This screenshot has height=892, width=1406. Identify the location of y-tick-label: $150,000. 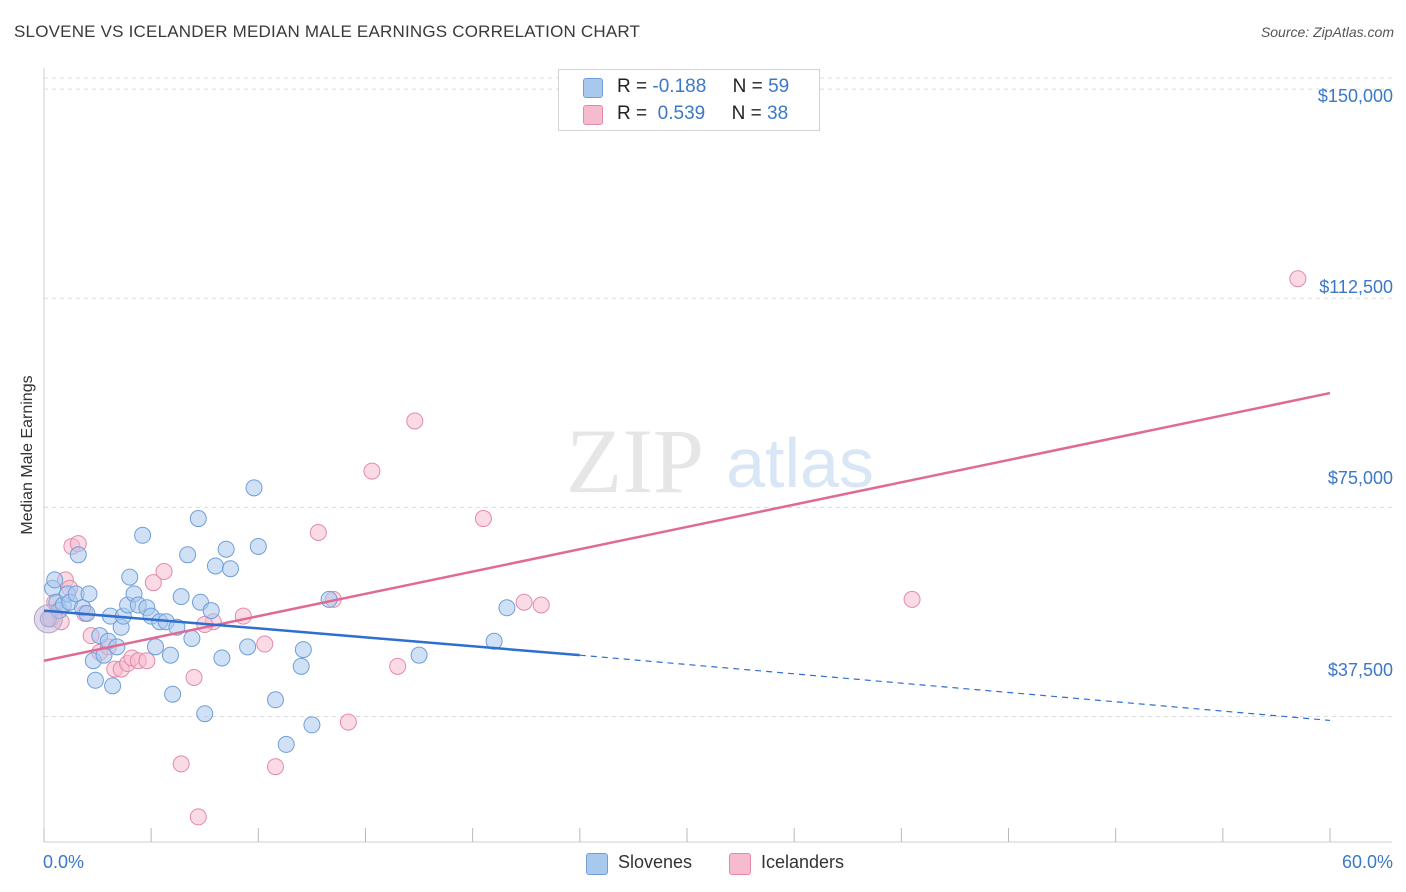
(1355, 96).